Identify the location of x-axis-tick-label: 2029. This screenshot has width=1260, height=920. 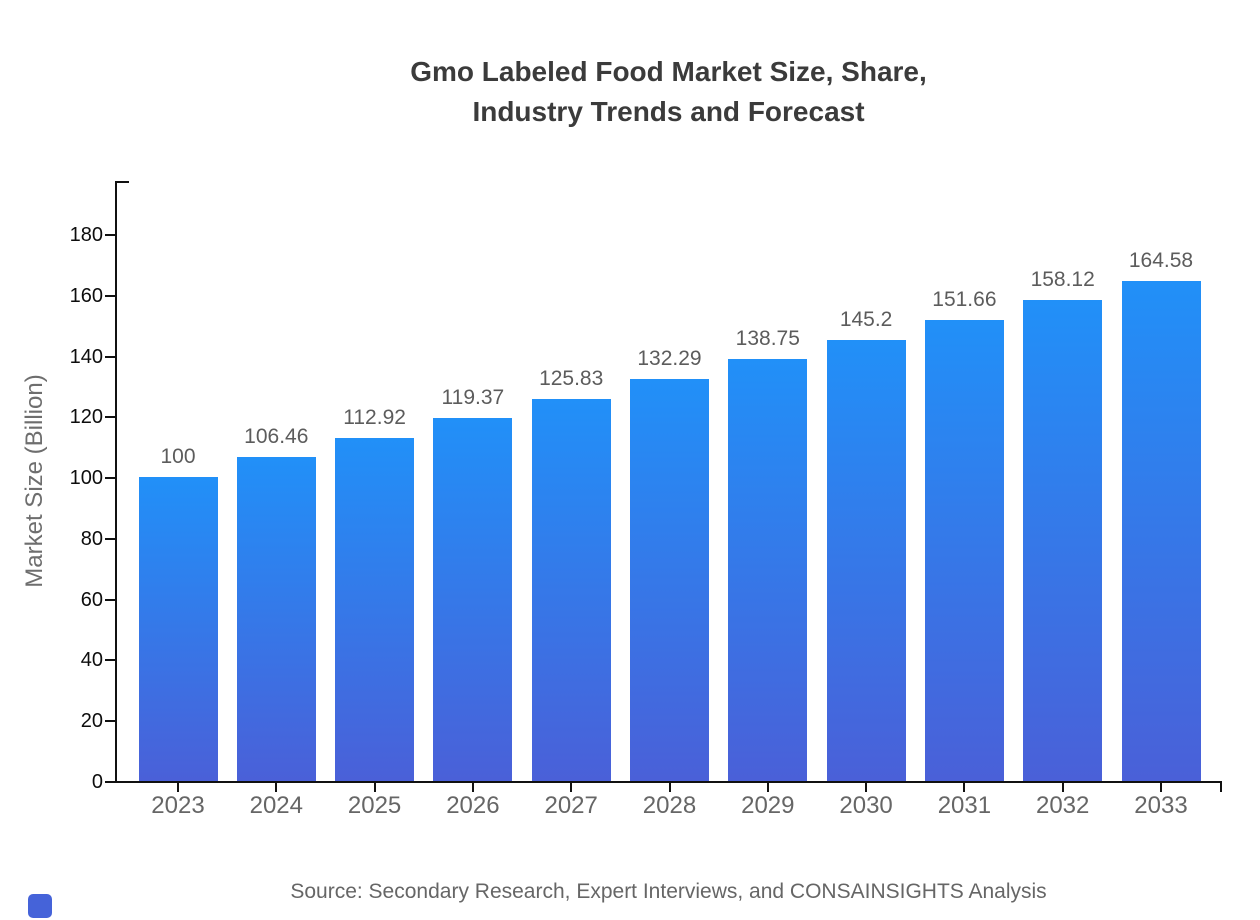
(768, 805).